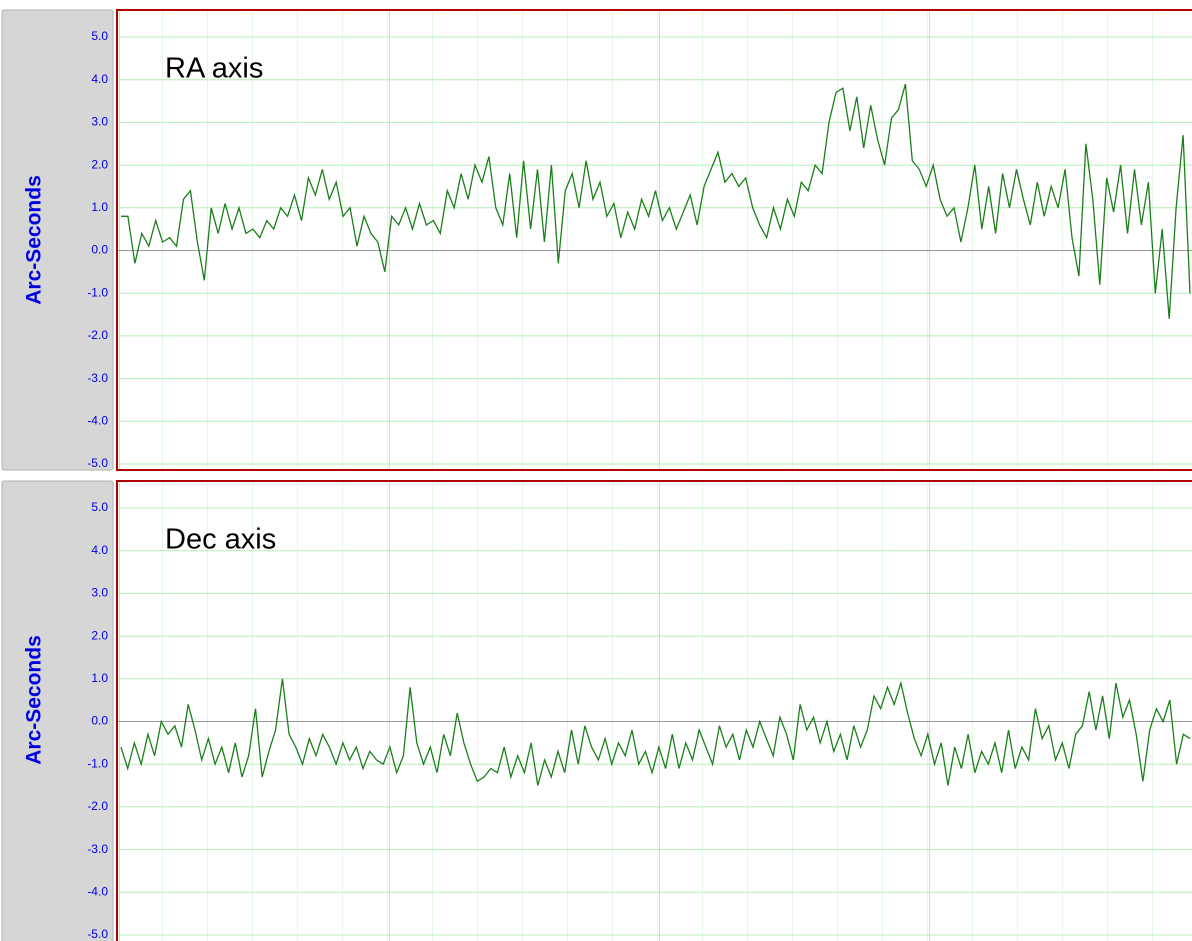  I want to click on chart-title: RA axis, so click(214, 69).